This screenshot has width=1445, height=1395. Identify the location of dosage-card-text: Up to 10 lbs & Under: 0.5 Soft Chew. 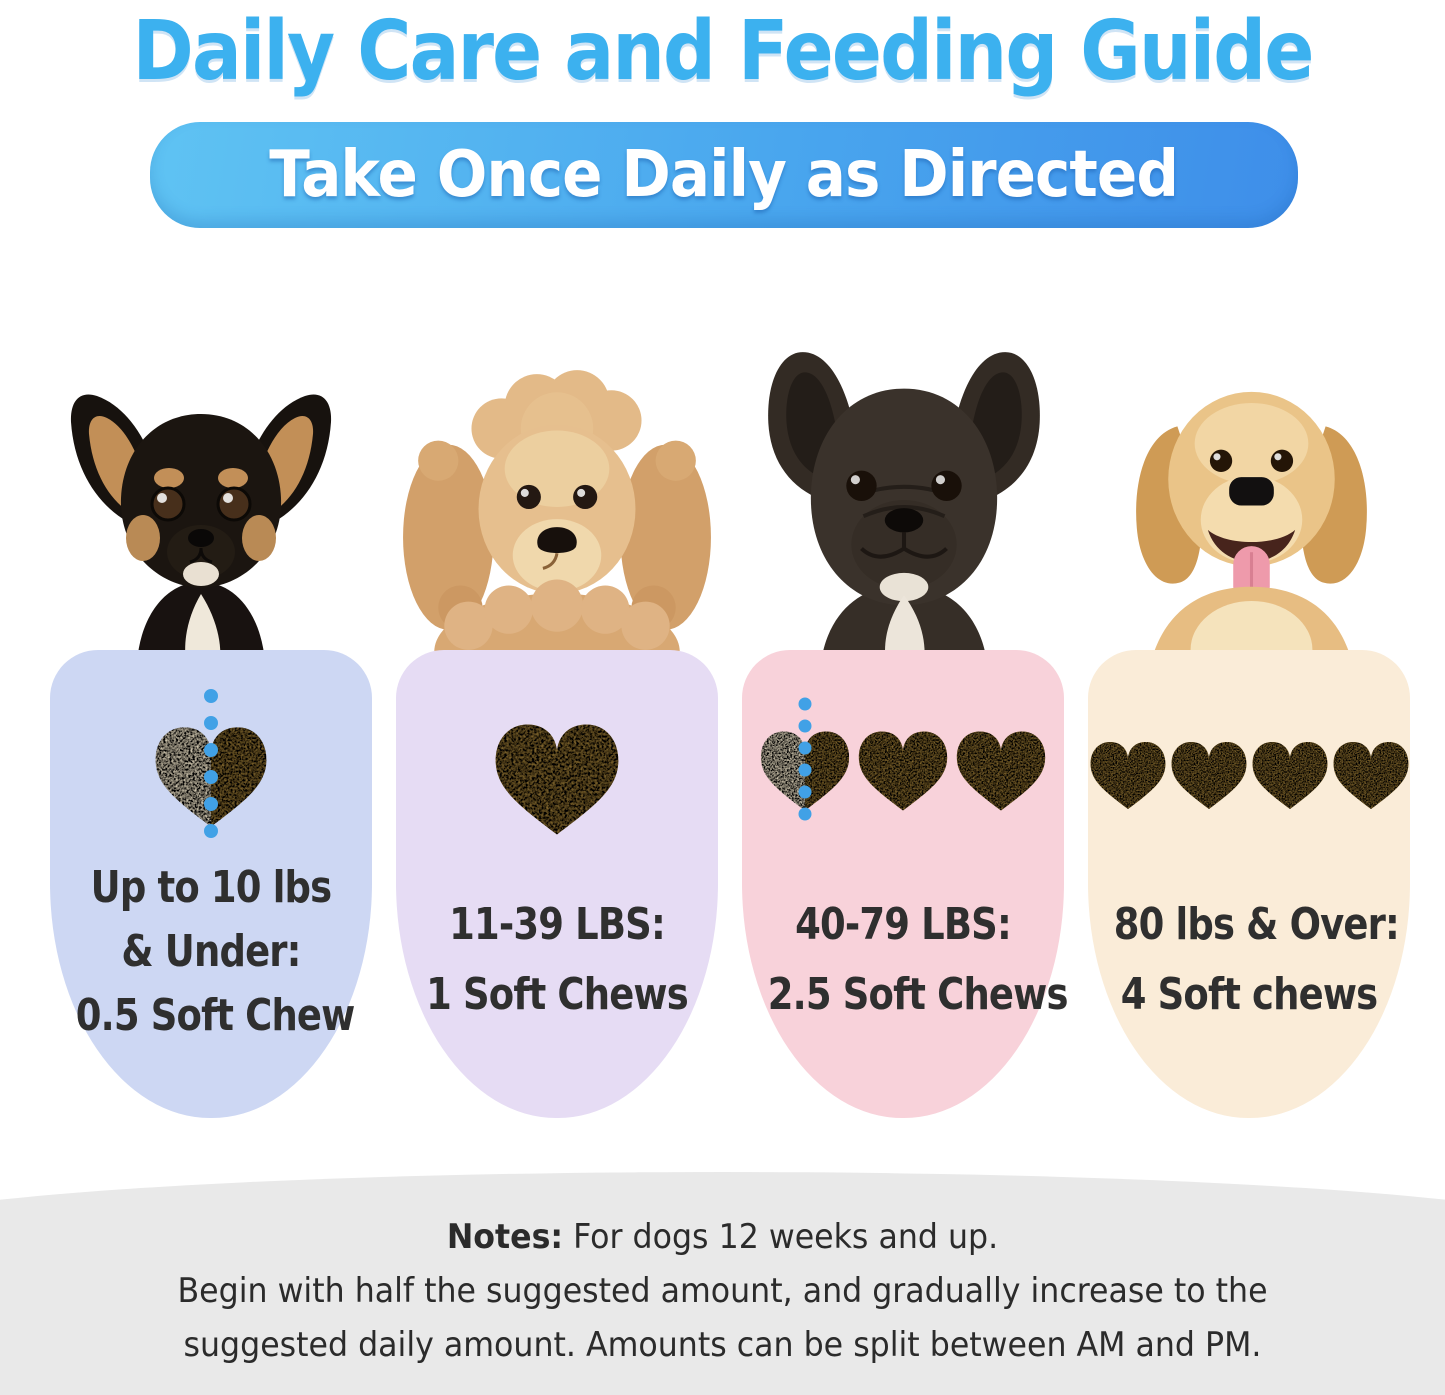
(211, 952).